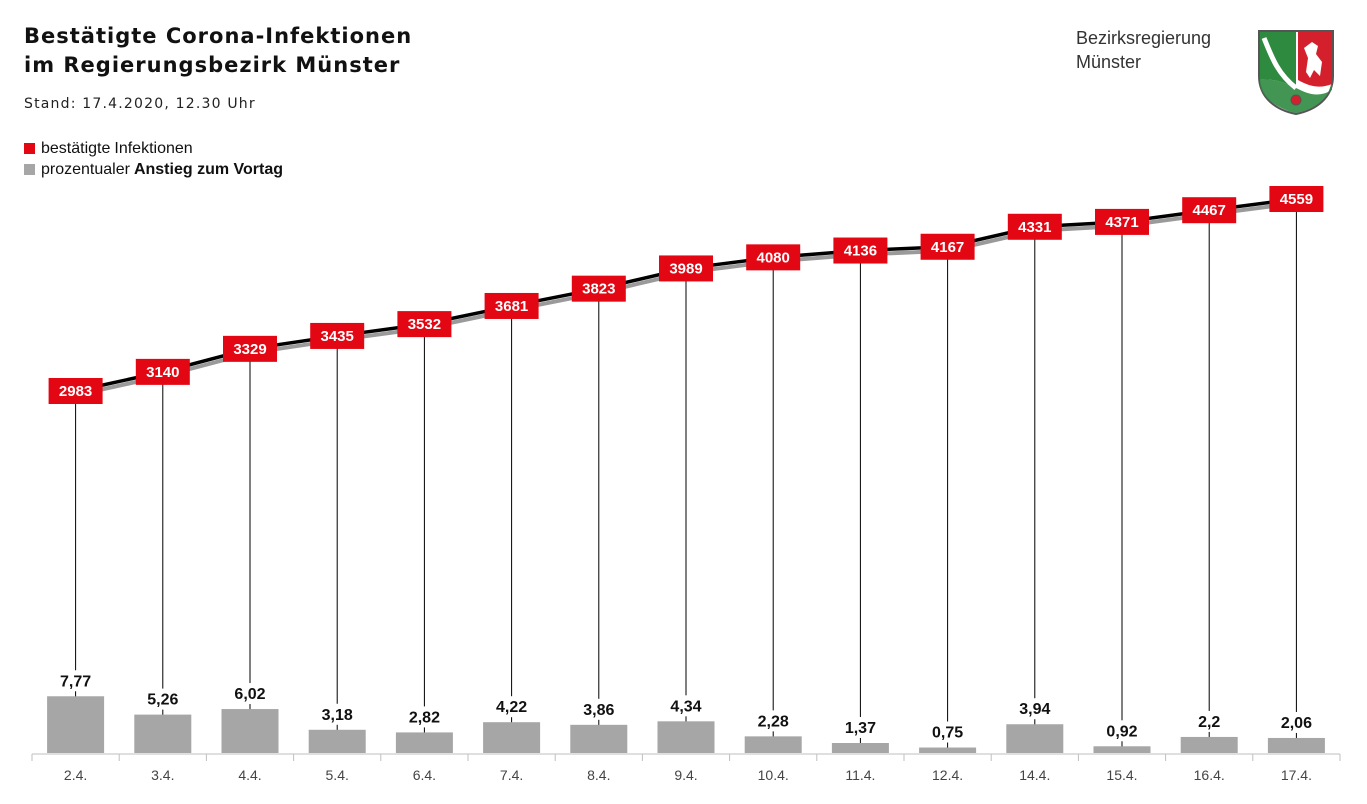 The height and width of the screenshot is (804, 1367). I want to click on x-tick-label: 5.4., so click(337, 775).